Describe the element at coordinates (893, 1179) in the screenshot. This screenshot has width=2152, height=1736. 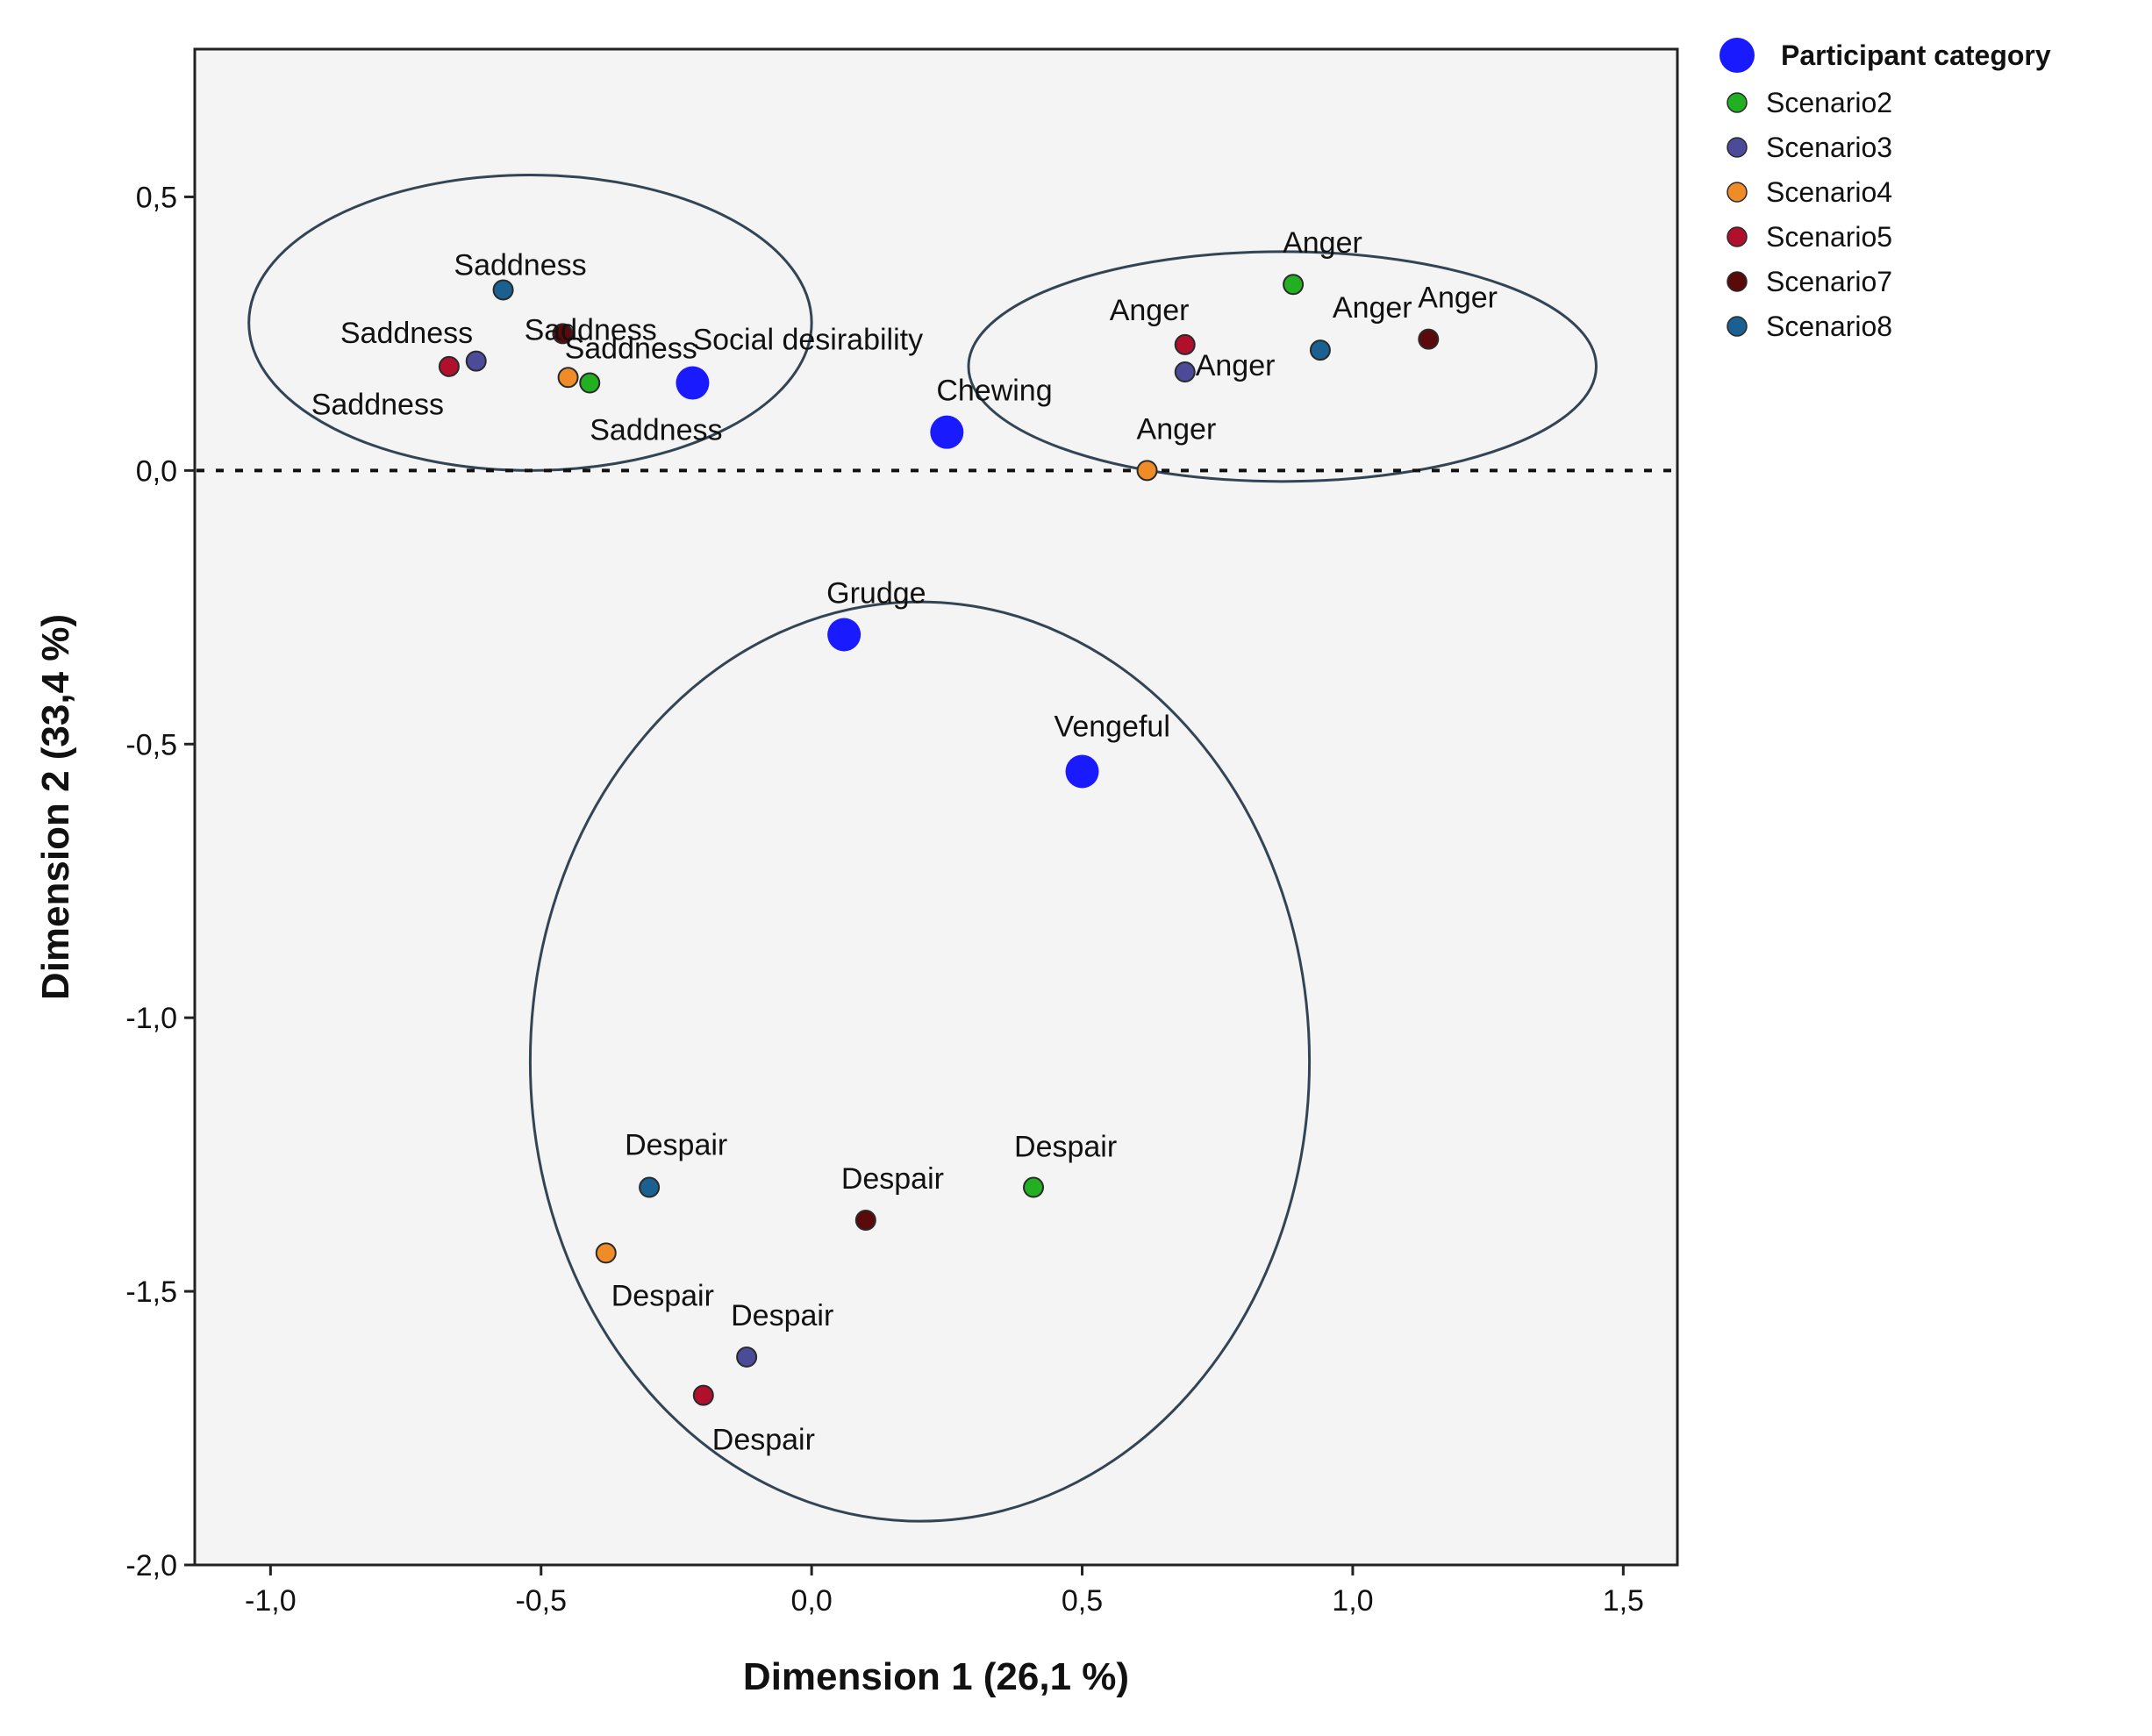
I see `label-scenario7-despair: Despair` at that location.